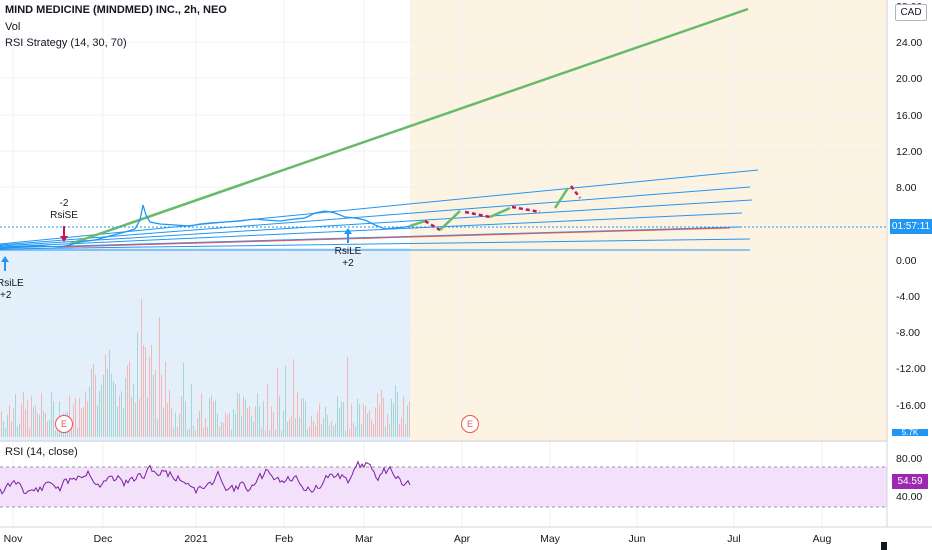  What do you see at coordinates (462, 539) in the screenshot?
I see `time-label: Apr` at bounding box center [462, 539].